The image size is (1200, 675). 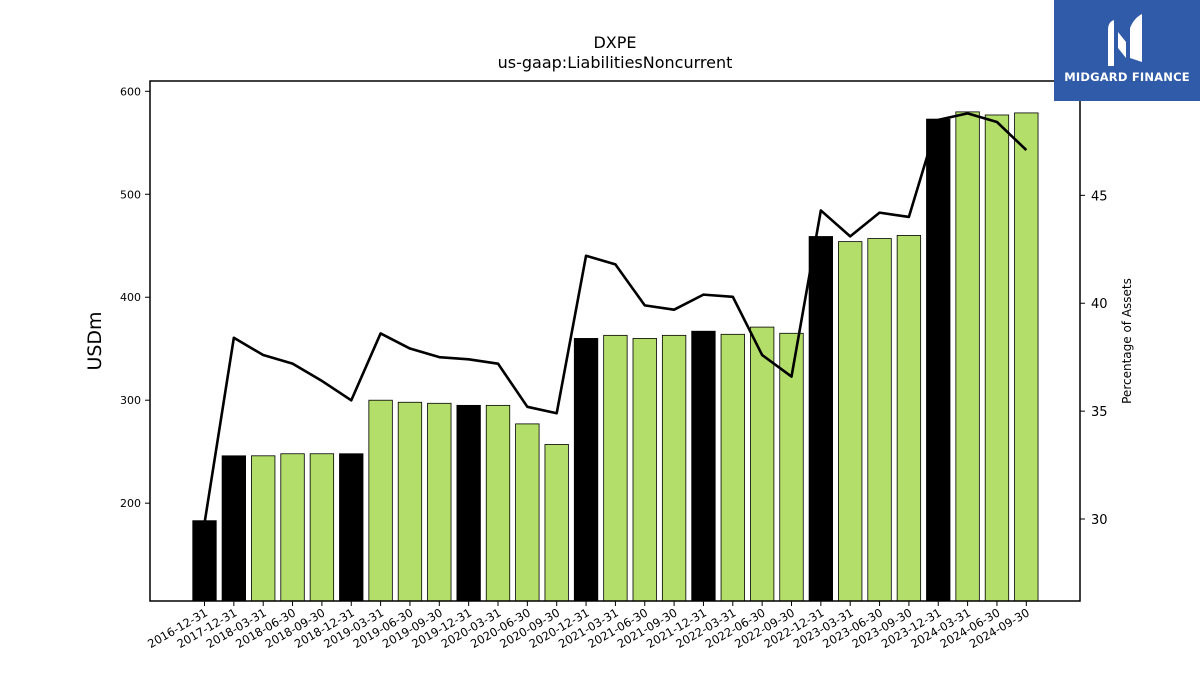 What do you see at coordinates (615, 62) in the screenshot?
I see `chart-subtitle: us-gaap:LiabilitiesNoncurrent` at bounding box center [615, 62].